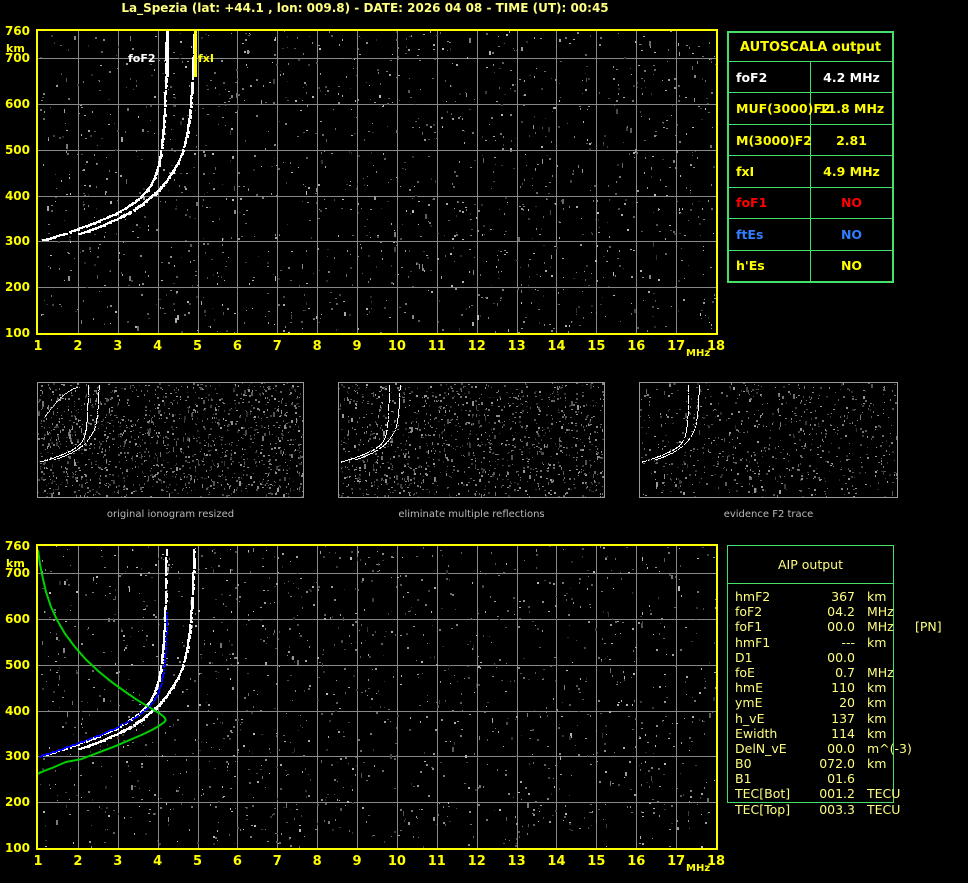 The image size is (968, 883). I want to click on x-tick-label: 2, so click(78, 346).